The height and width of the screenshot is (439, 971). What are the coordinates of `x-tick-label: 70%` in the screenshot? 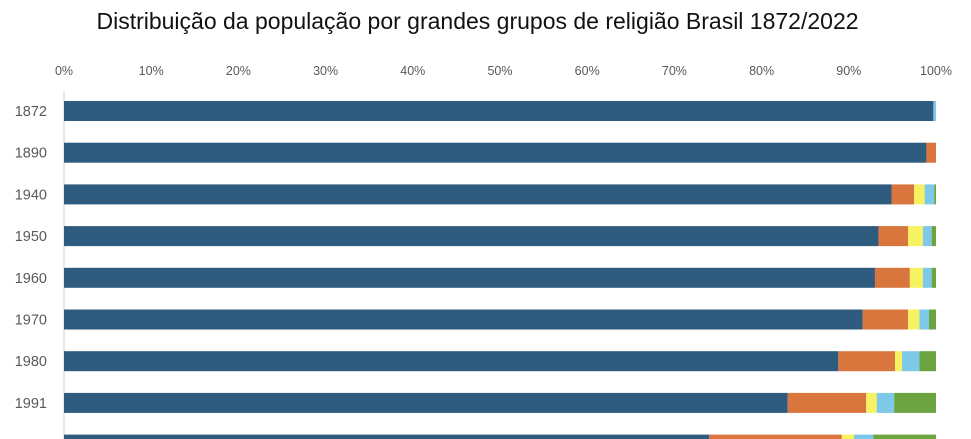 It's located at (674, 71).